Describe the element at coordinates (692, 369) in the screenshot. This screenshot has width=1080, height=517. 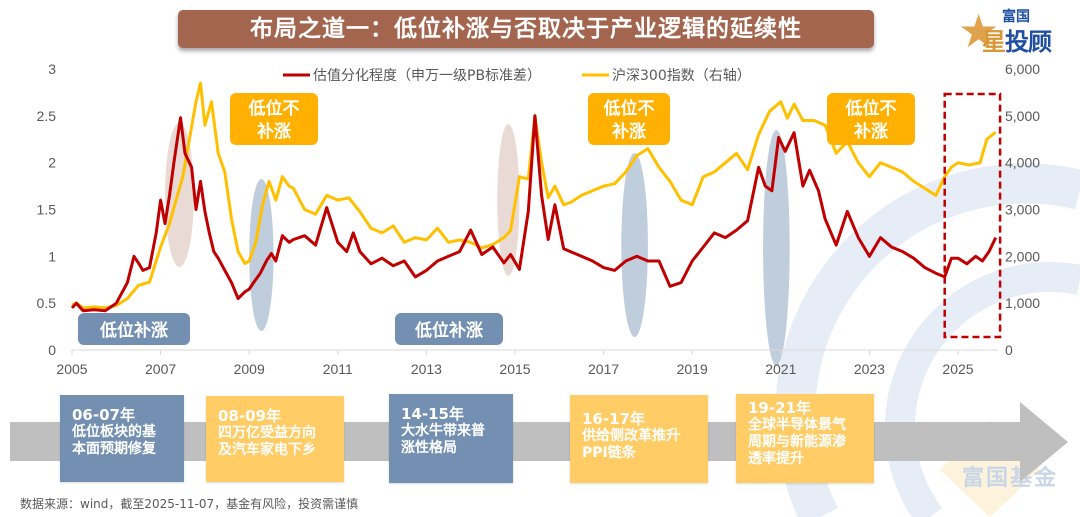
I see `x-tick-label: 2019` at that location.